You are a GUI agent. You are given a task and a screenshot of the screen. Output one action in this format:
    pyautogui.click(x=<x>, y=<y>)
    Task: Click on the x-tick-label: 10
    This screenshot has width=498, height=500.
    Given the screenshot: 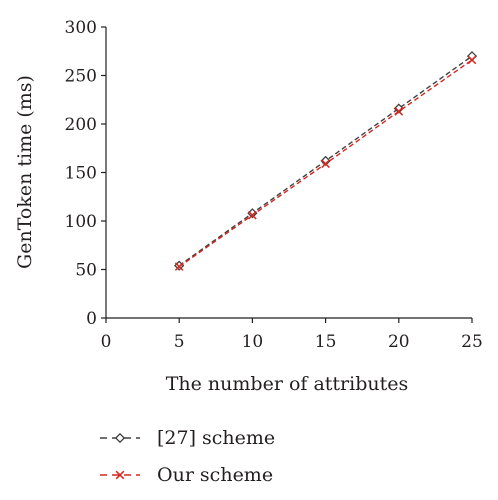 What is the action you would take?
    pyautogui.click(x=253, y=342)
    